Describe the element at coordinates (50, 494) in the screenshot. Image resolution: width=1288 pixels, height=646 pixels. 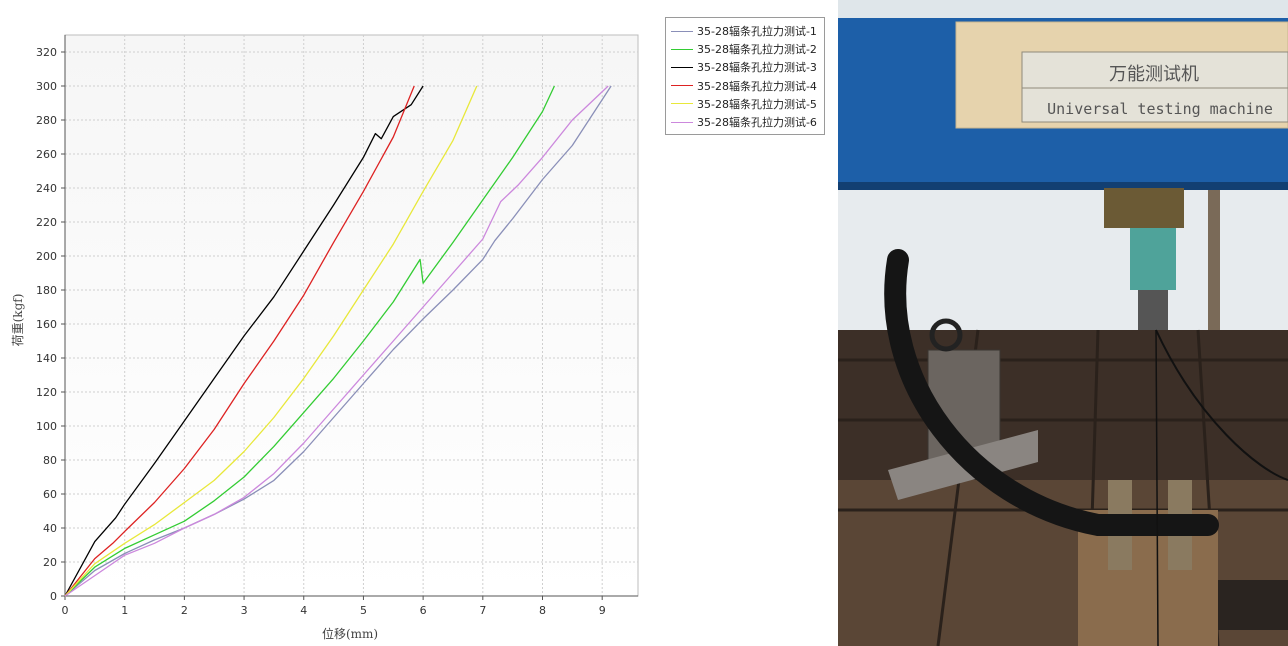
I see `y-tick-label: 60` at that location.